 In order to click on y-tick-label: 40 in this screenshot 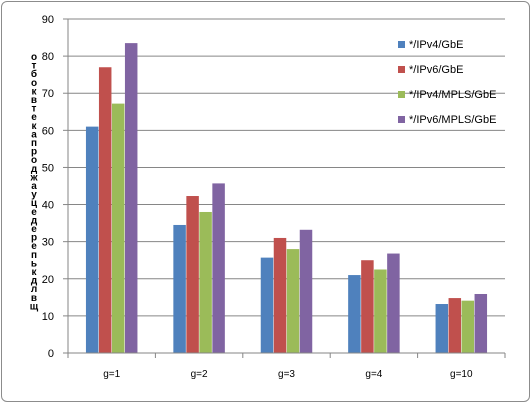, I will do `click(48, 206)`.